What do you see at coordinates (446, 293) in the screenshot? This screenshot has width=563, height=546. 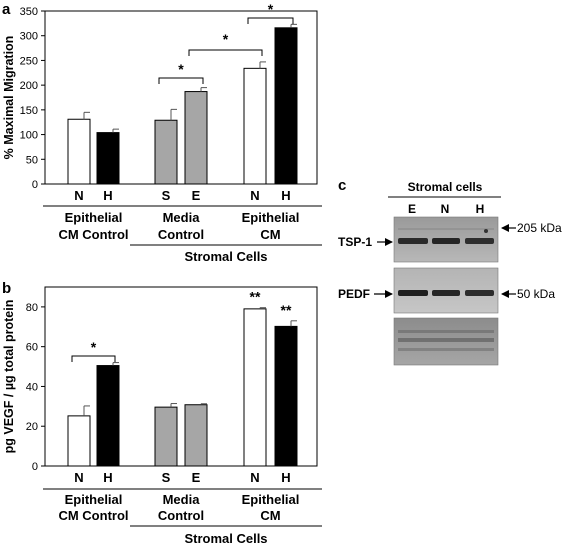 I see `pedf-band-n` at bounding box center [446, 293].